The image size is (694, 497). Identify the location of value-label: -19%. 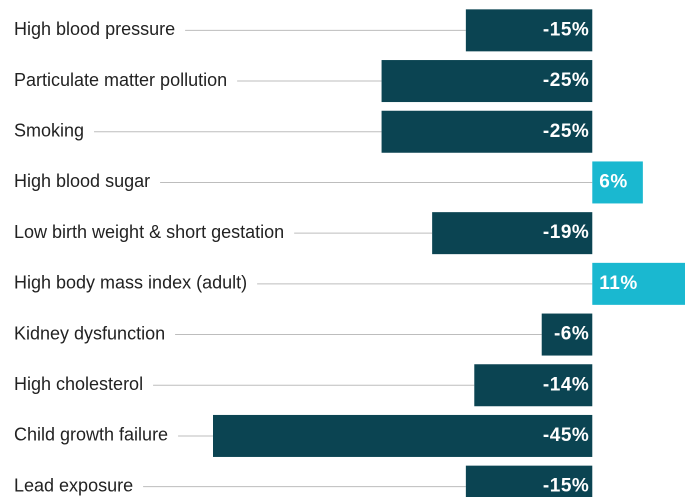
(566, 232).